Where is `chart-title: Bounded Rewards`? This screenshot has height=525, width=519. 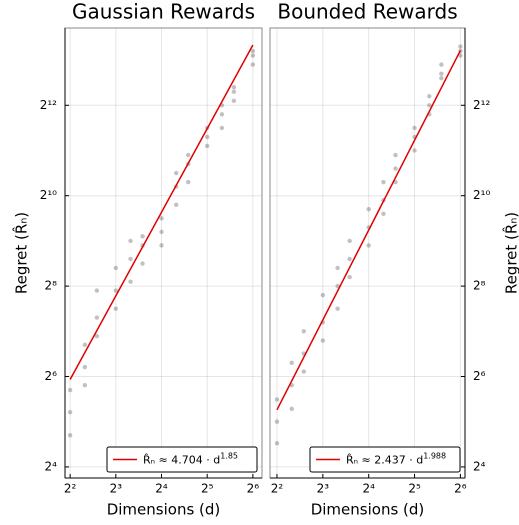 chart-title: Bounded Rewards is located at coordinates (367, 12).